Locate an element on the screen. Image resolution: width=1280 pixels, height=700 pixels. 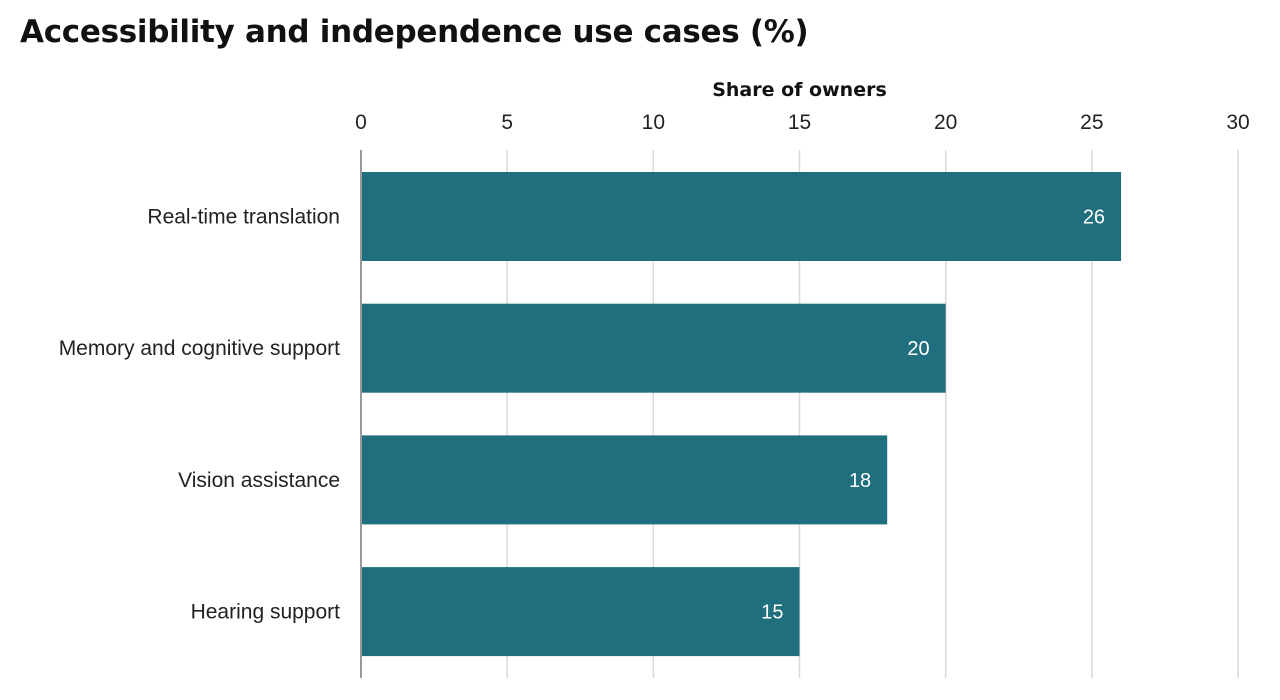
x-tick-label: 15 is located at coordinates (799, 122).